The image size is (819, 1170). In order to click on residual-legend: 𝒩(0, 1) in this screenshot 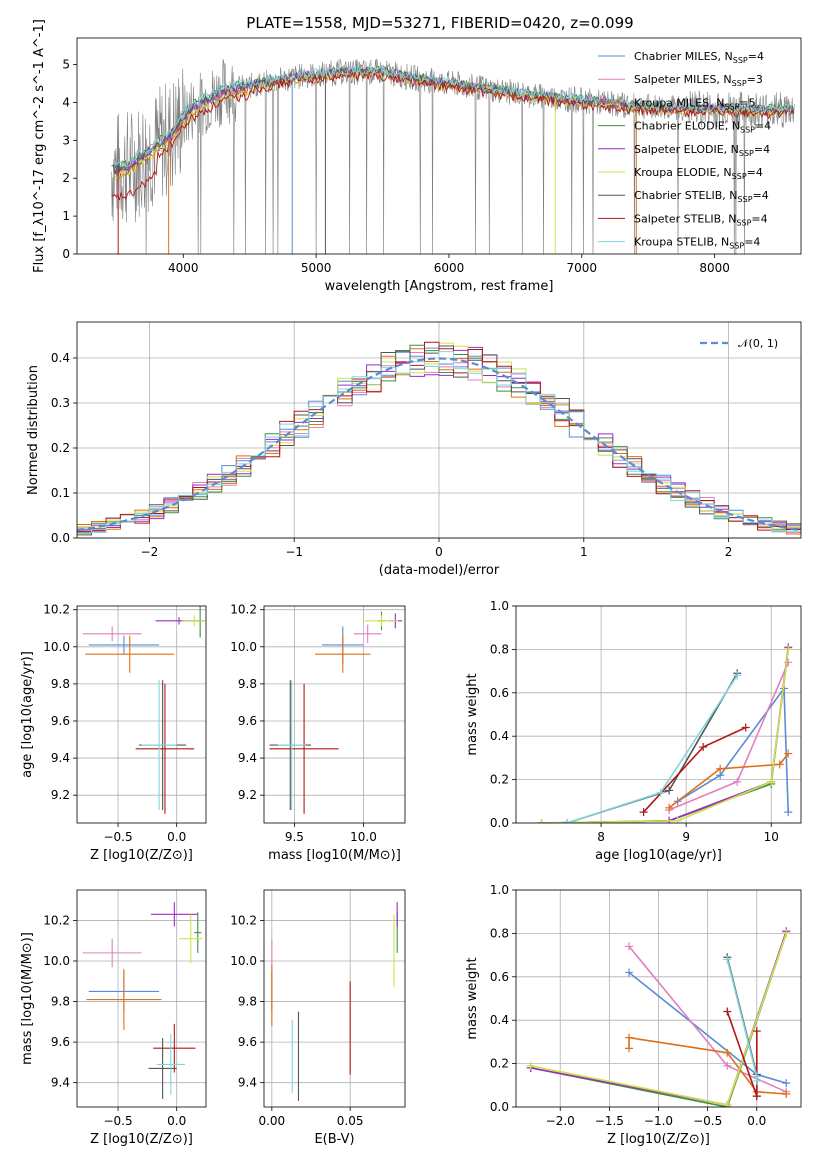, I will do `click(739, 343)`.